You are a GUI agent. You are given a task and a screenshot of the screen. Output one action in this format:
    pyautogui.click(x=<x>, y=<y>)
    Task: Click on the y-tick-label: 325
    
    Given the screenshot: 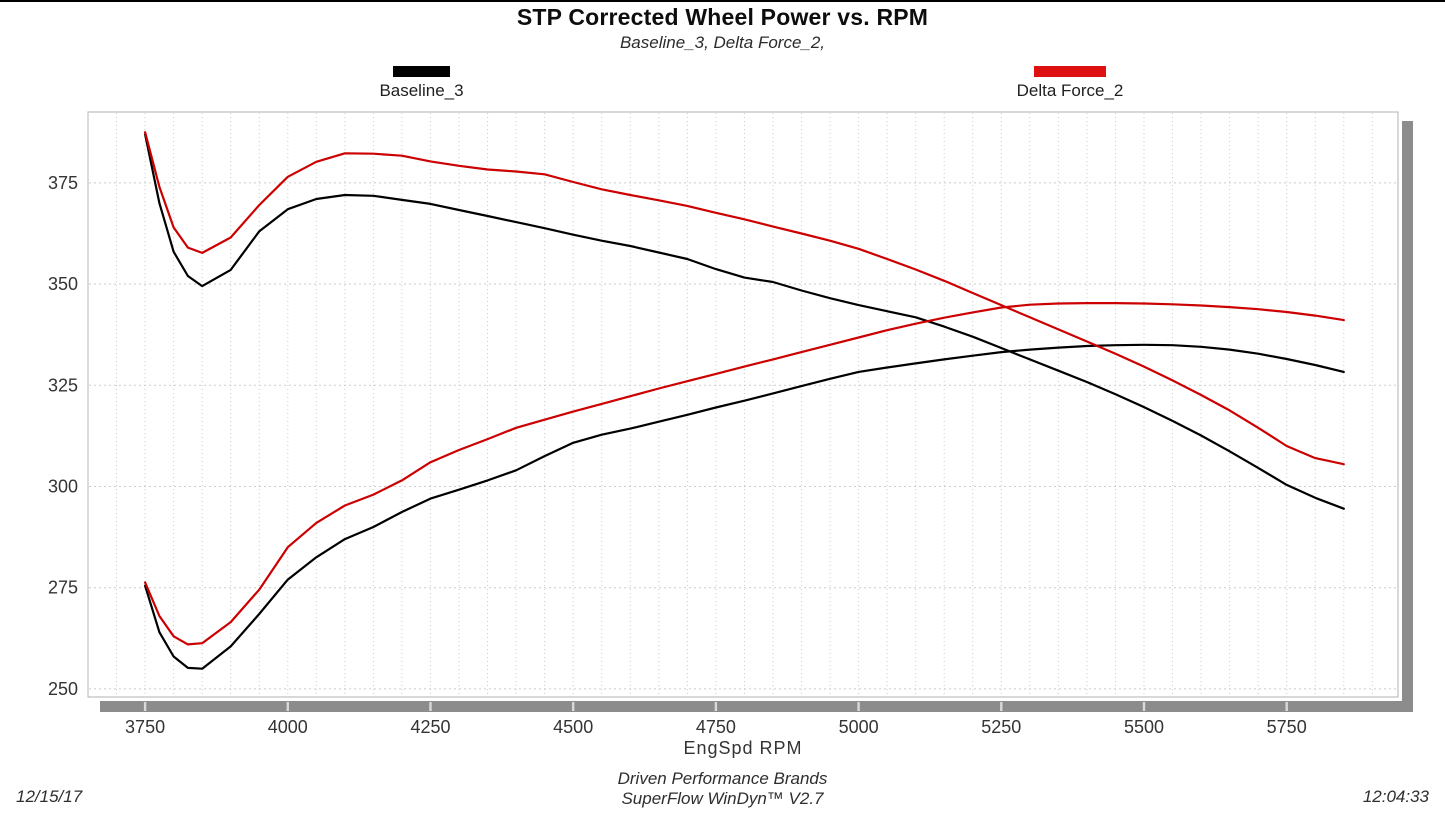 What is the action you would take?
    pyautogui.click(x=63, y=385)
    